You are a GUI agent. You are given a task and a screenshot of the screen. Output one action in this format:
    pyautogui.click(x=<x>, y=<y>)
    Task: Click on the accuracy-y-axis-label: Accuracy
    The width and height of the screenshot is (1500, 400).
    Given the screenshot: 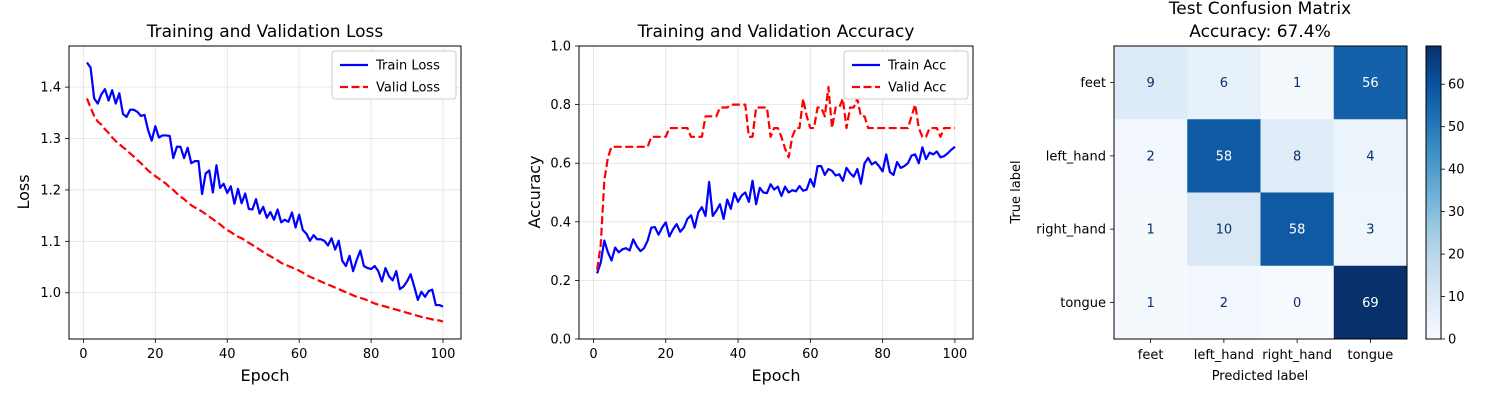 What is the action you would take?
    pyautogui.click(x=534, y=191)
    